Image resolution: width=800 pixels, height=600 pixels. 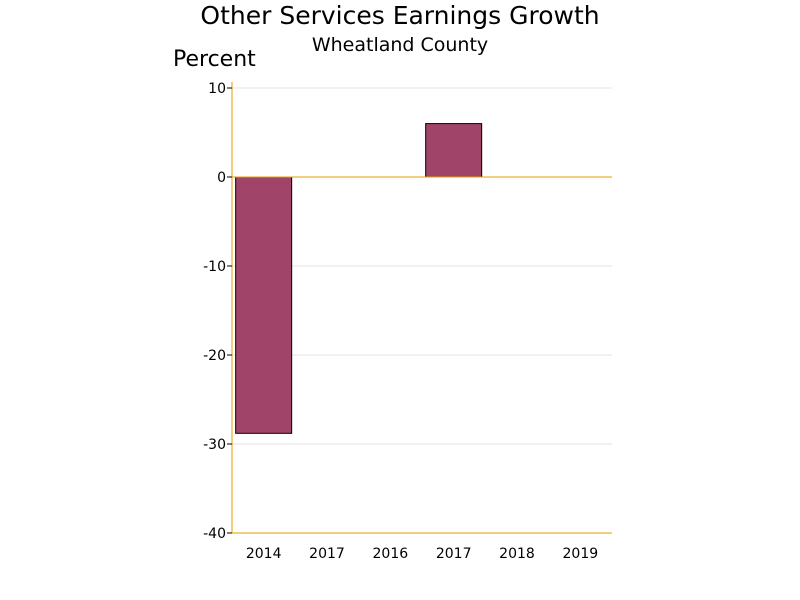 I want to click on x-tick-label: 2018, so click(x=517, y=554).